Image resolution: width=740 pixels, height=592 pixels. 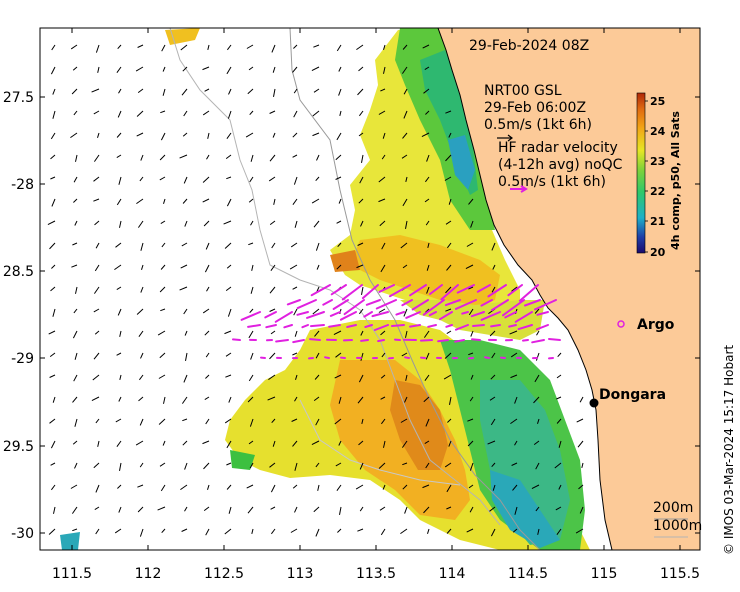 I want to click on x-tick-label: 111.5, so click(x=72, y=574).